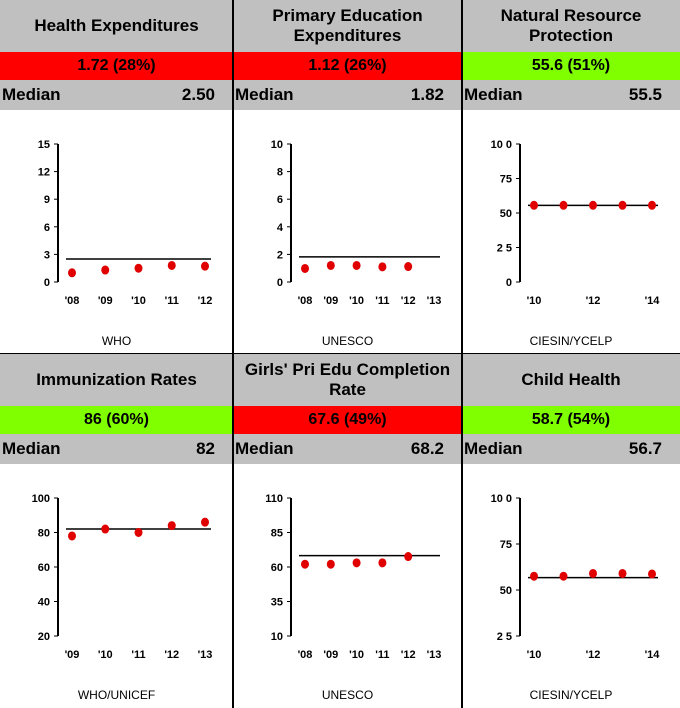 The image size is (680, 708). What do you see at coordinates (501, 499) in the screenshot?
I see `y-tick-label: 10 0` at bounding box center [501, 499].